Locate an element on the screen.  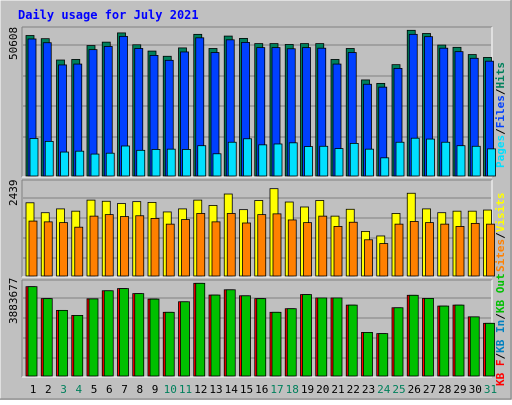
legend-sep-2: / is located at coordinates (500, 91).